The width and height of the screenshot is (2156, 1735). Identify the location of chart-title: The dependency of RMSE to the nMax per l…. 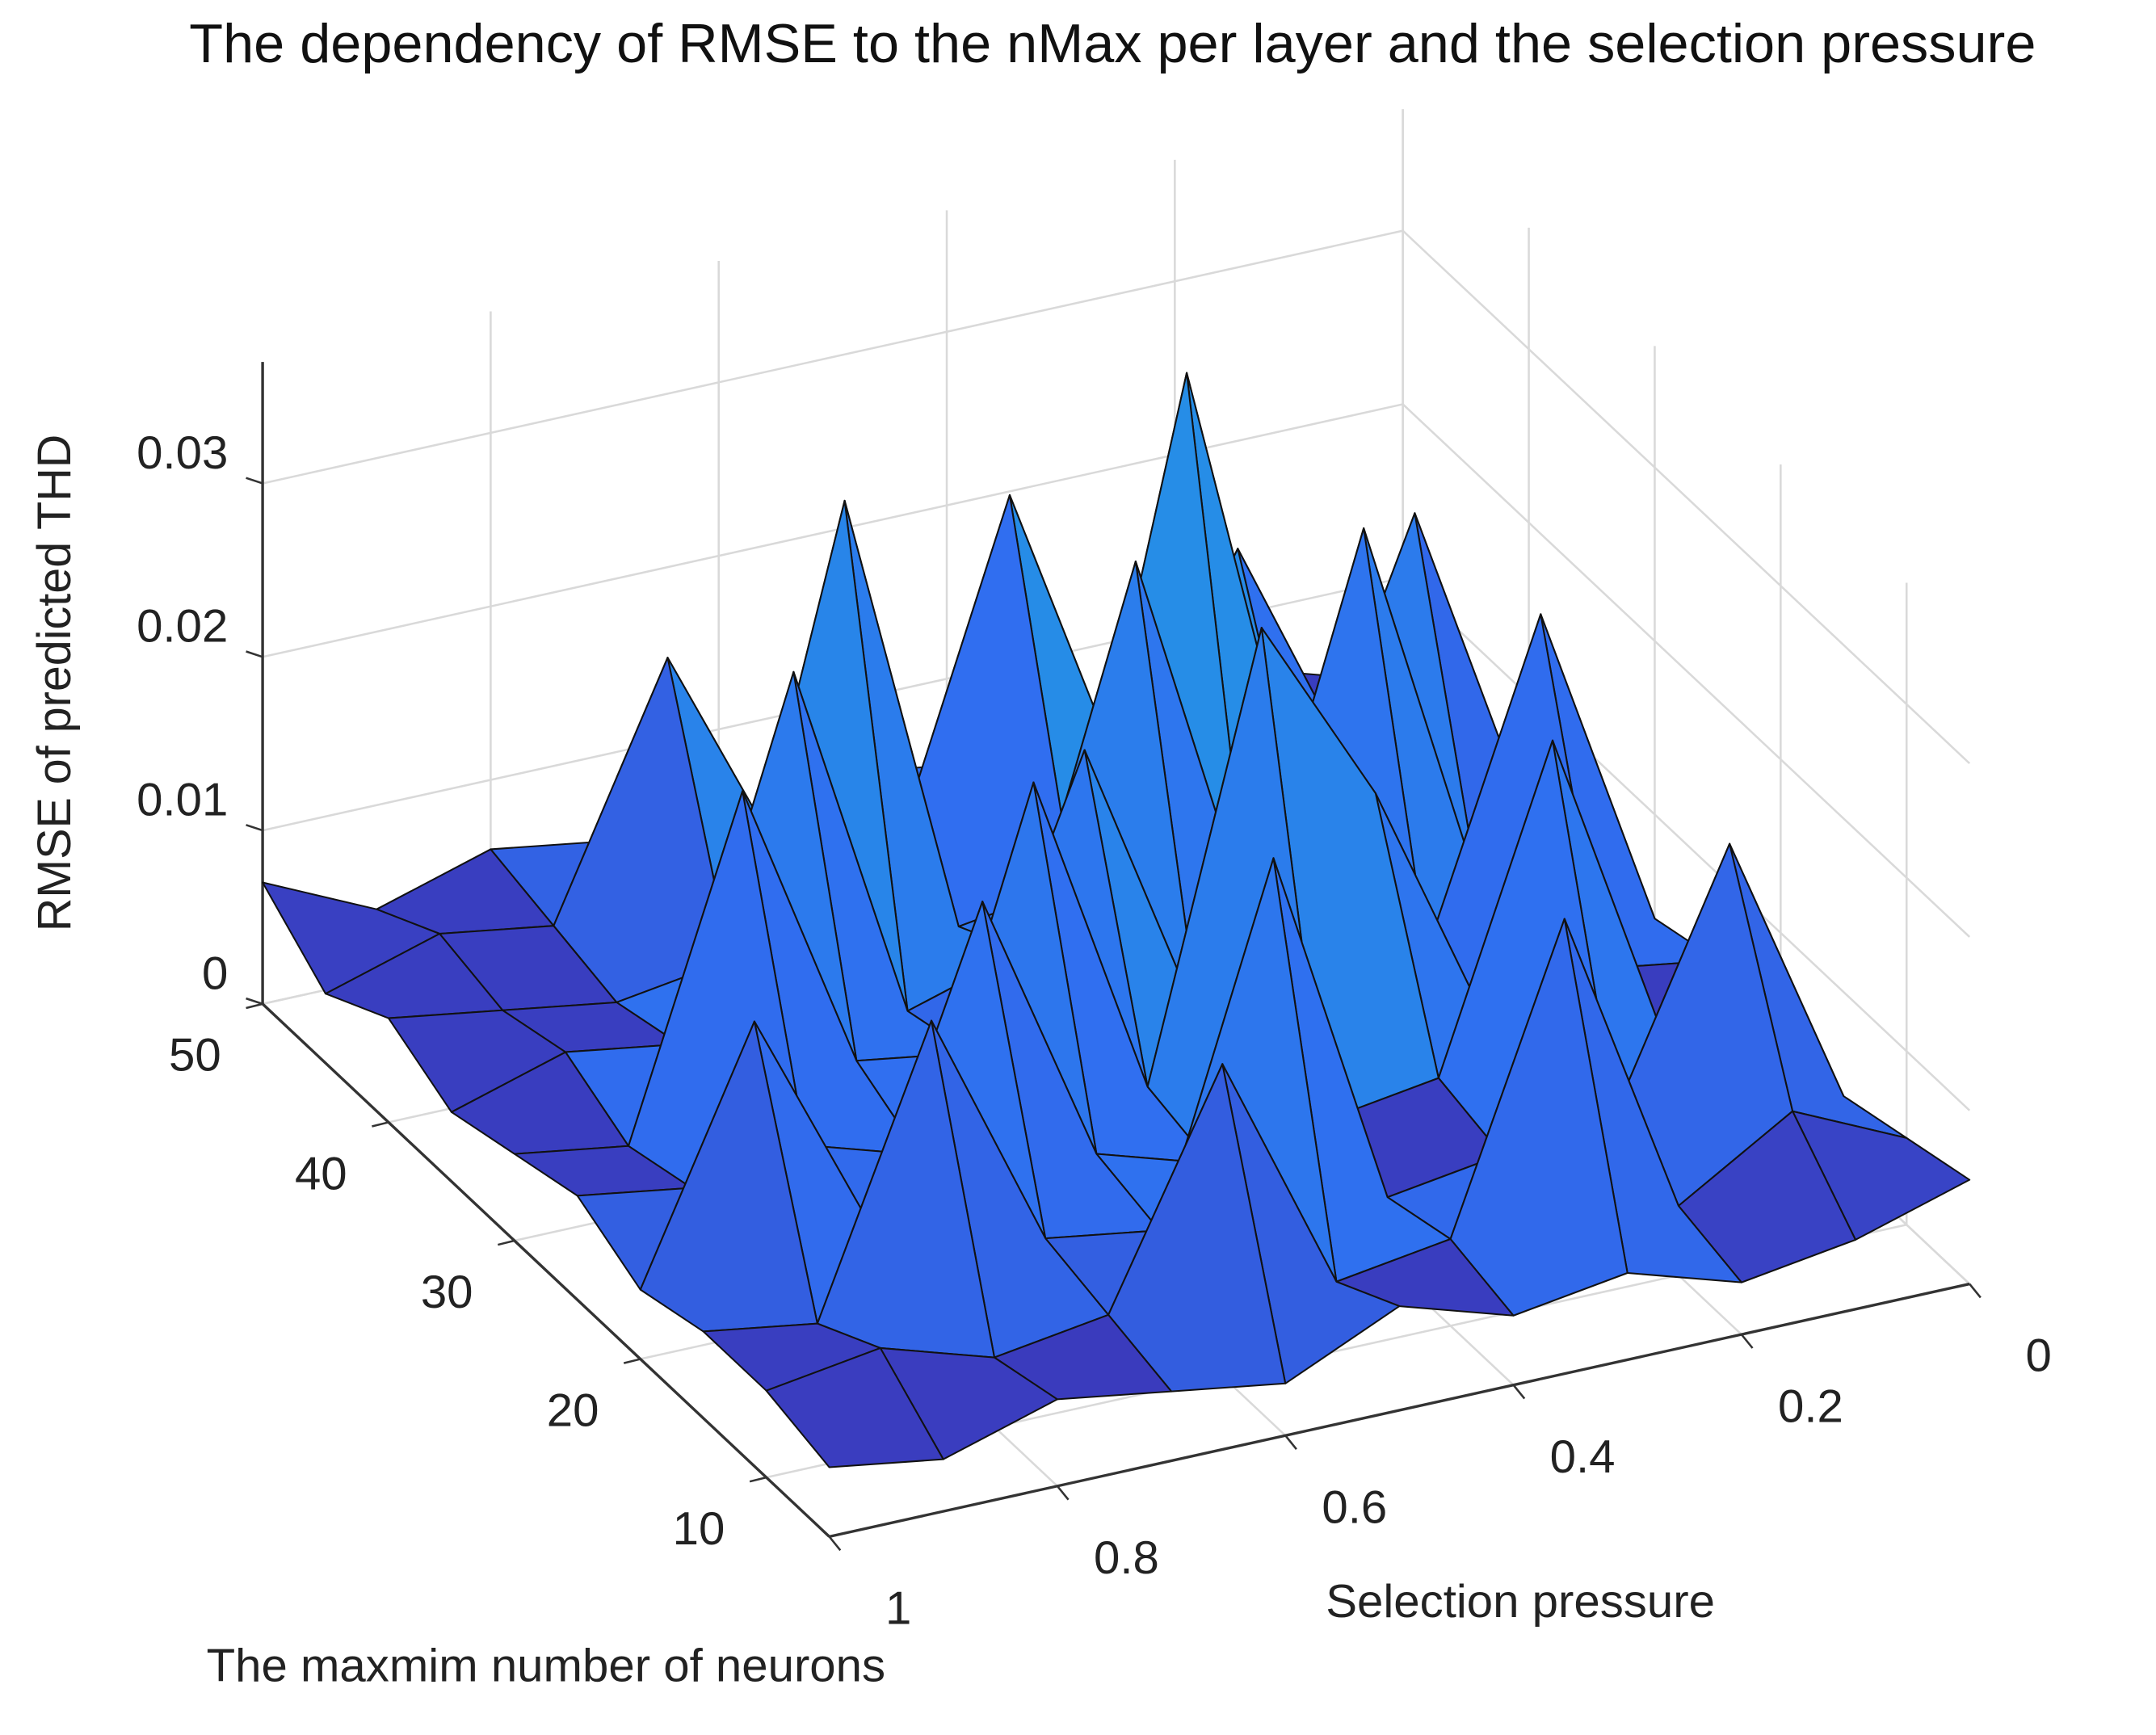
(1112, 43).